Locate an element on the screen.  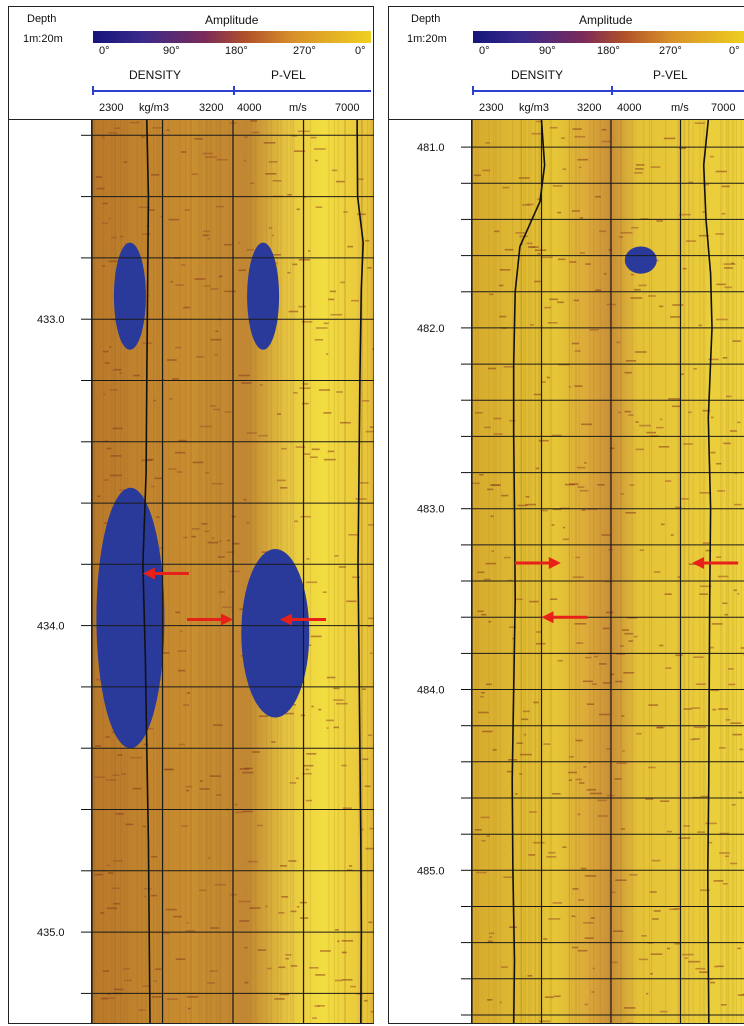
depth-track: 481.0 482.0 483.0 484.0 485.0 is located at coordinates (430, 571).